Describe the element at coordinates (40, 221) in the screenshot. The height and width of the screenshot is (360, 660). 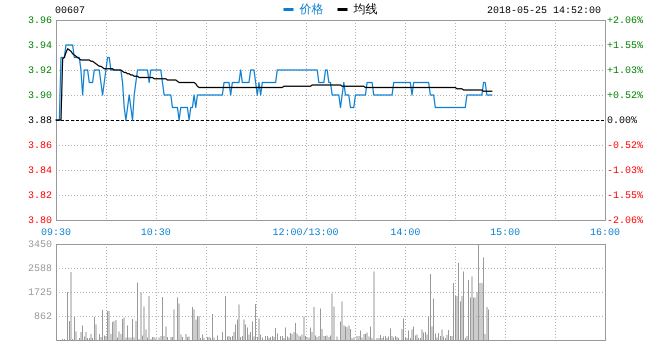
I see `y-tick-label: 3.80` at that location.